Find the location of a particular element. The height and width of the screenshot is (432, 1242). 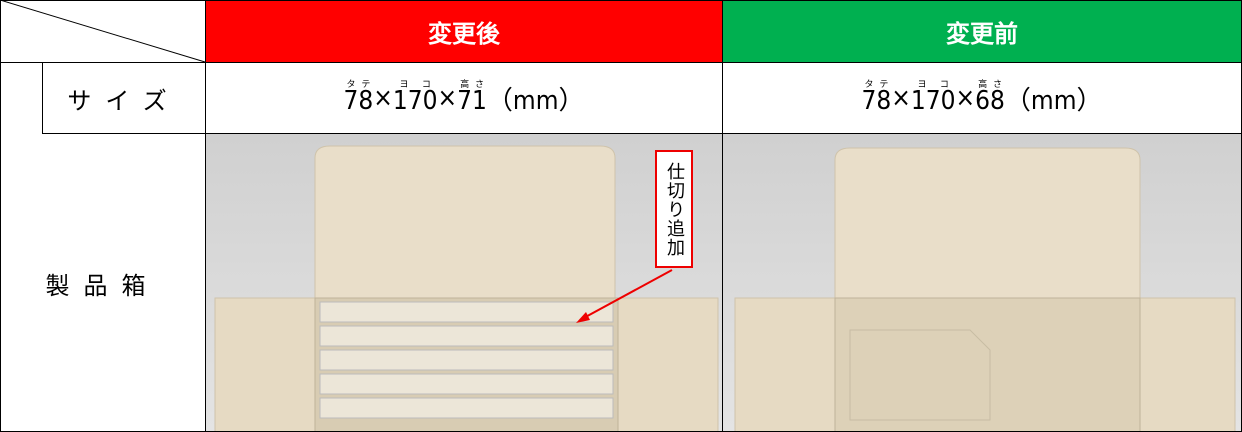

header-text: 変更前 is located at coordinates (982, 34).